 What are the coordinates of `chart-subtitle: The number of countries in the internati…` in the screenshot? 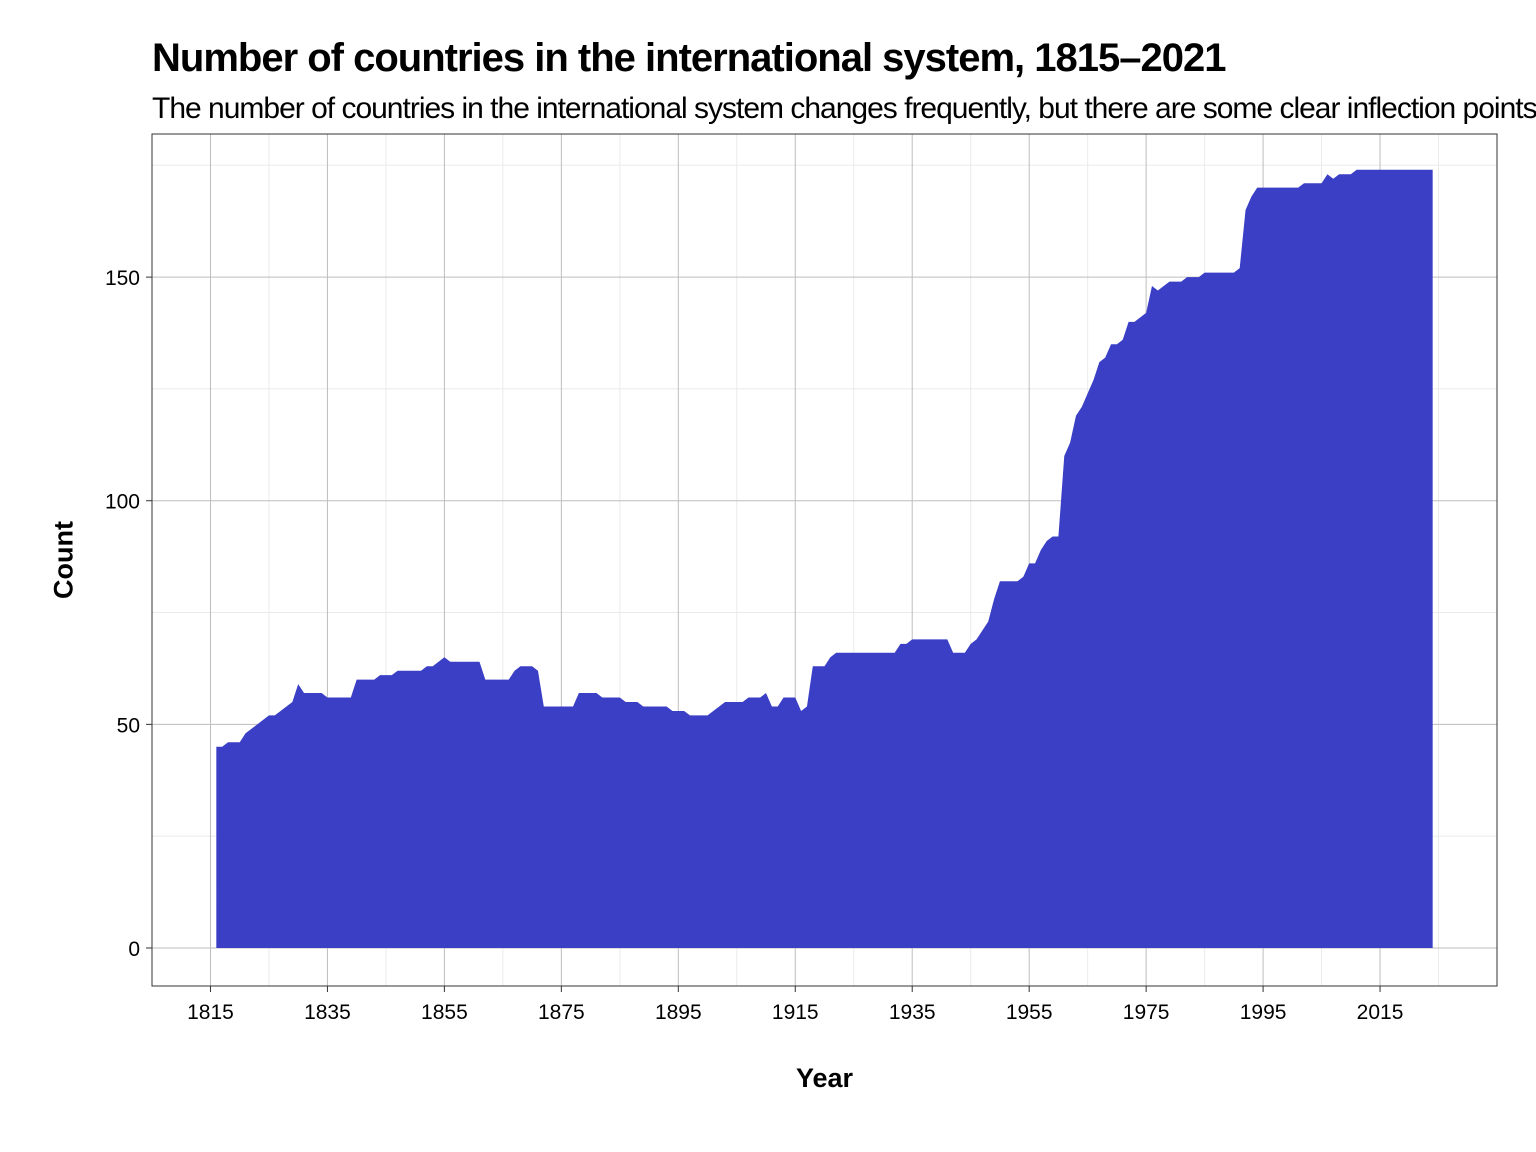 It's located at (844, 108).